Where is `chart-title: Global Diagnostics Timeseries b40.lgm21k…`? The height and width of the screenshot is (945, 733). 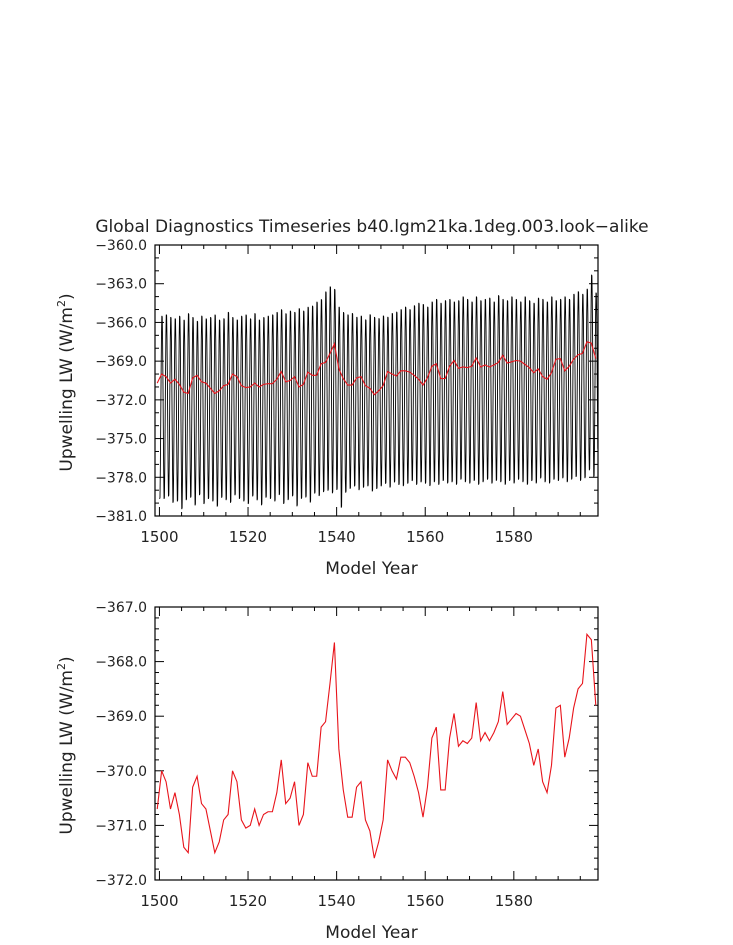
chart-title: Global Diagnostics Timeseries b40.lgm21k… is located at coordinates (371, 227).